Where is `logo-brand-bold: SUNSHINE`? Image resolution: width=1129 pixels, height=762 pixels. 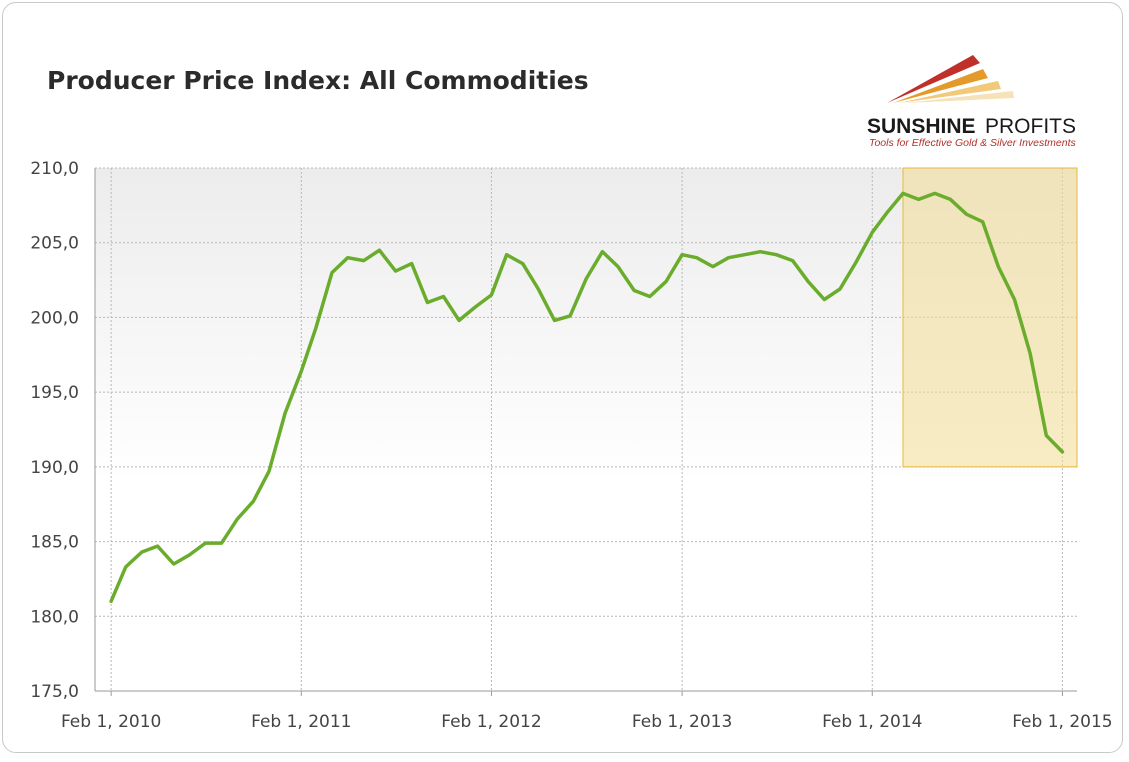 logo-brand-bold: SUNSHINE is located at coordinates (921, 126).